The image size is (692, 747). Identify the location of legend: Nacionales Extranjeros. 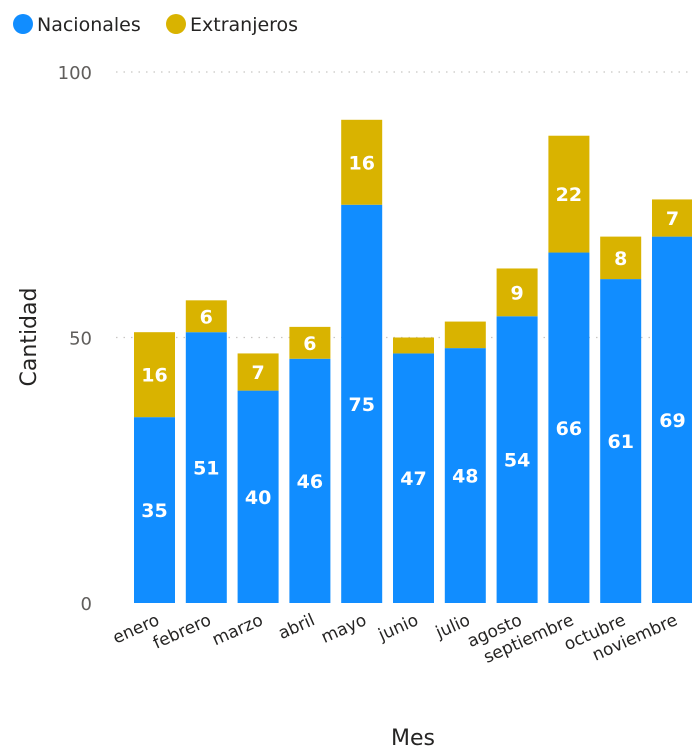
(155, 25).